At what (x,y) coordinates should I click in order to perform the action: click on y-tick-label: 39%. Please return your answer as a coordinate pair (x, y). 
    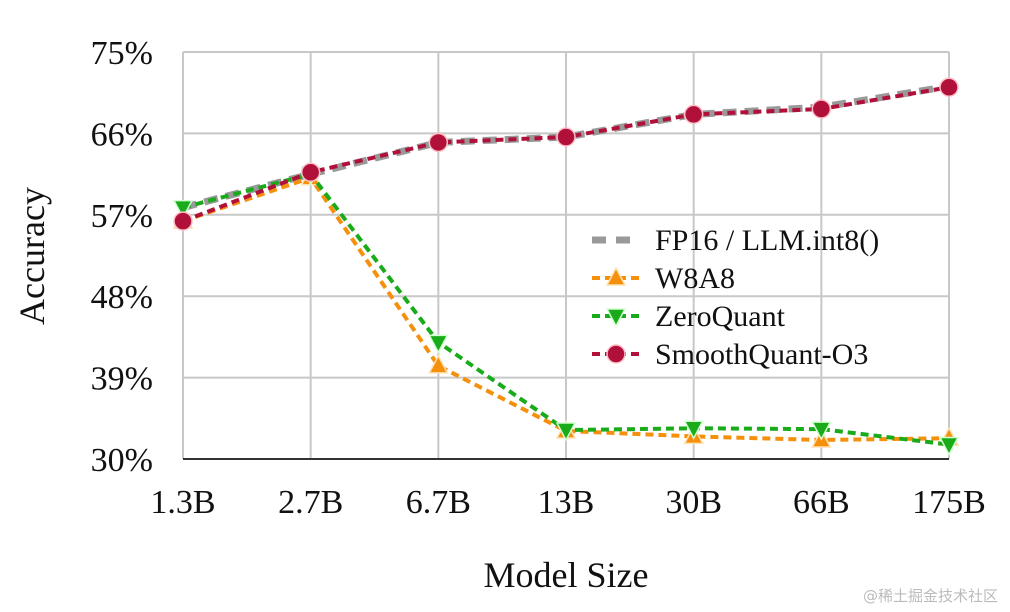
    Looking at the image, I should click on (122, 379).